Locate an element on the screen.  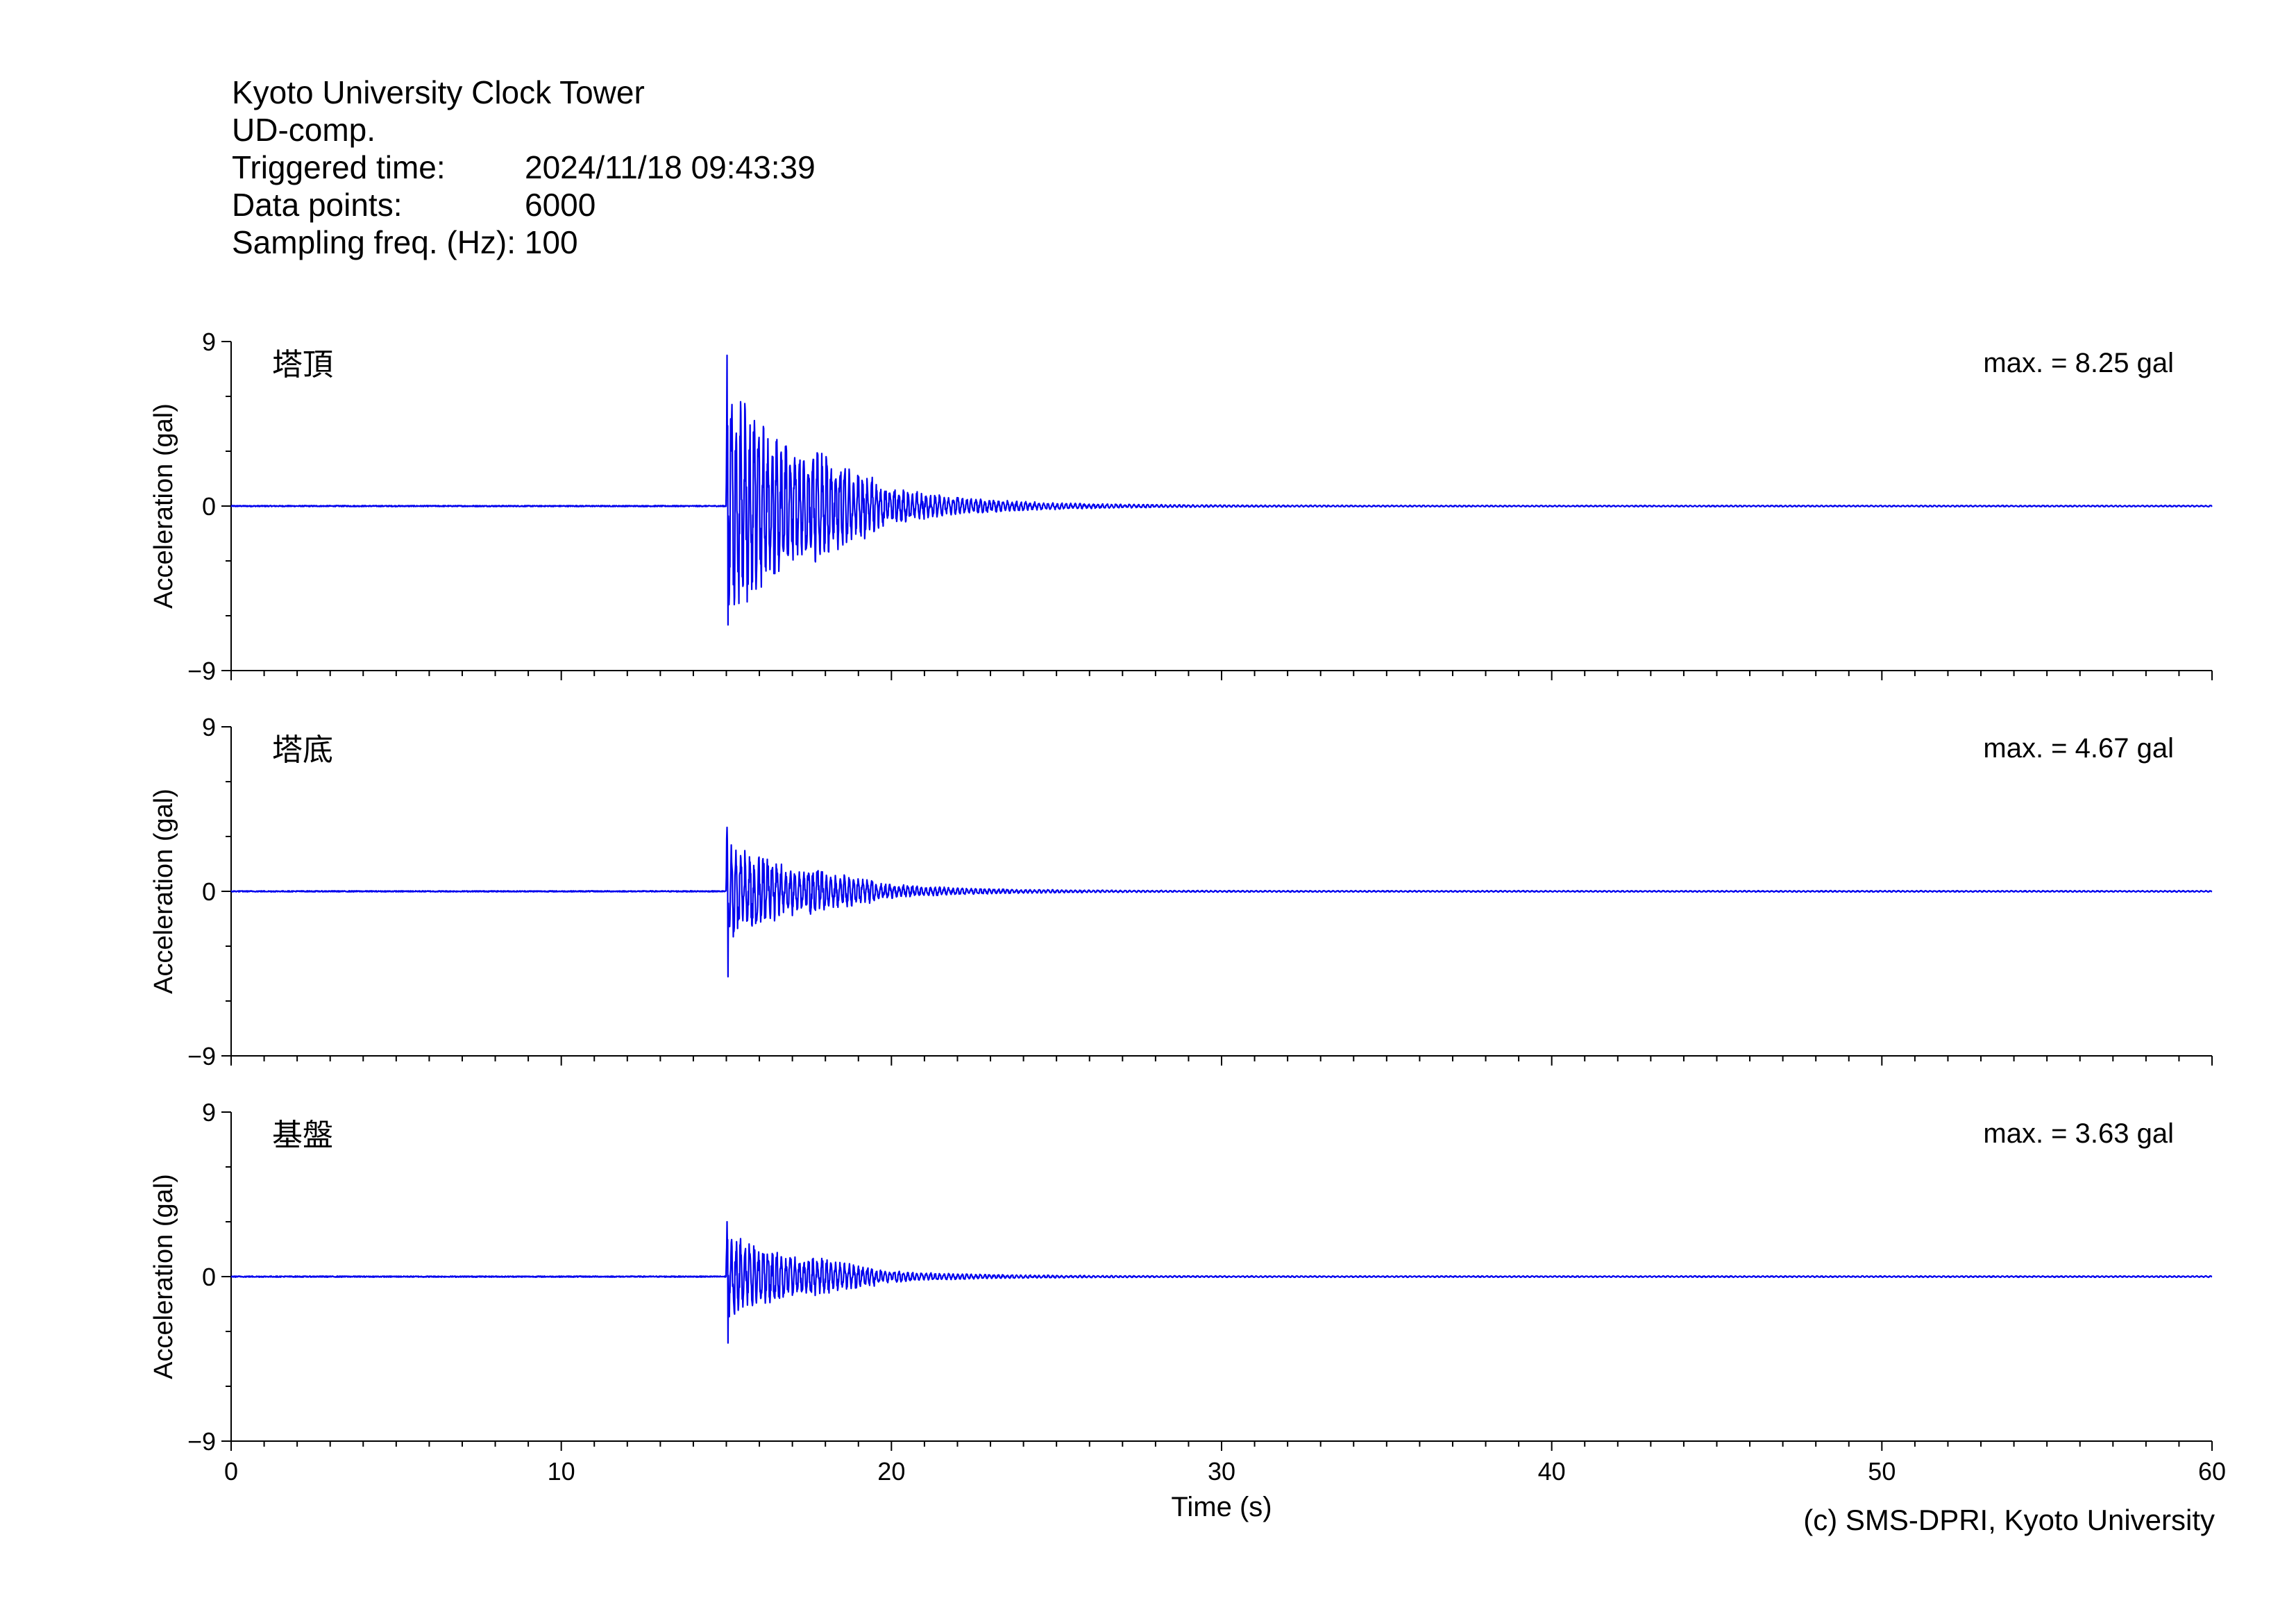
x-tick-label: 50 is located at coordinates (1882, 1471).